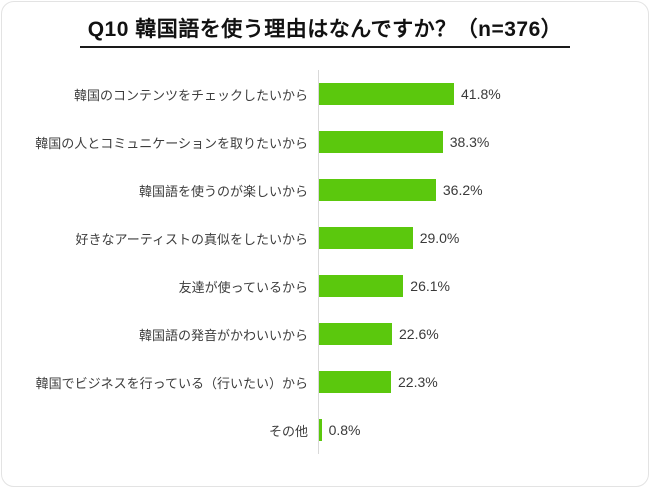 The image size is (650, 488). I want to click on chart-row: 韓国語の発音がかわいいから 22.6%, so click(325, 334).